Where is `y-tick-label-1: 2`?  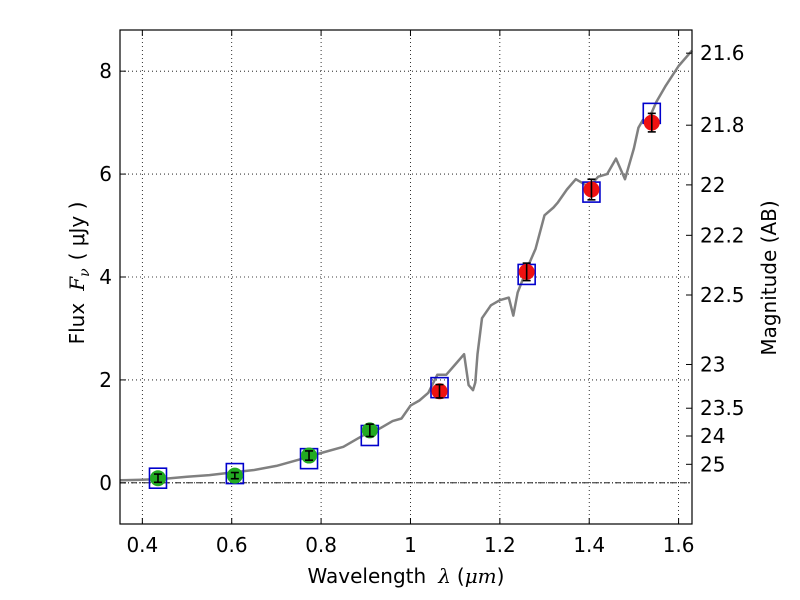
y-tick-label-1: 2 is located at coordinates (105, 380).